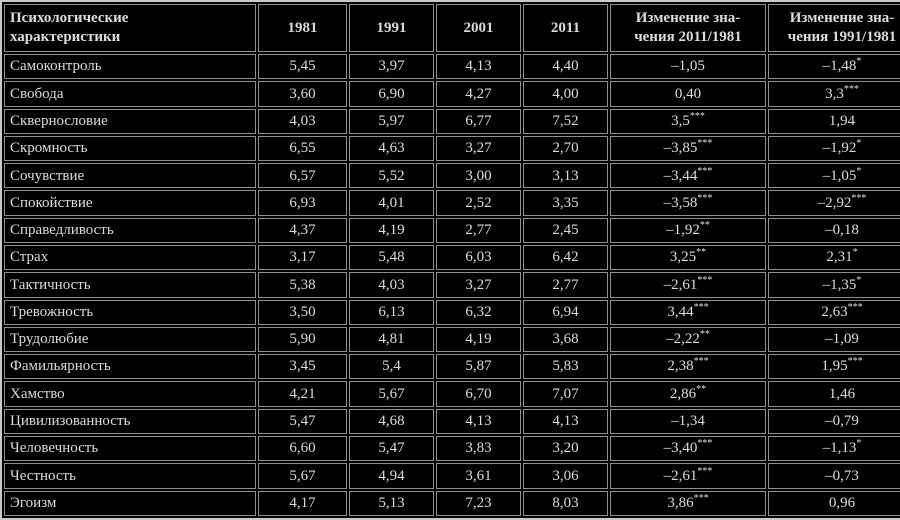 The width and height of the screenshot is (900, 520). Describe the element at coordinates (391, 67) in the screenshot. I see `cell-value: 3,97` at that location.